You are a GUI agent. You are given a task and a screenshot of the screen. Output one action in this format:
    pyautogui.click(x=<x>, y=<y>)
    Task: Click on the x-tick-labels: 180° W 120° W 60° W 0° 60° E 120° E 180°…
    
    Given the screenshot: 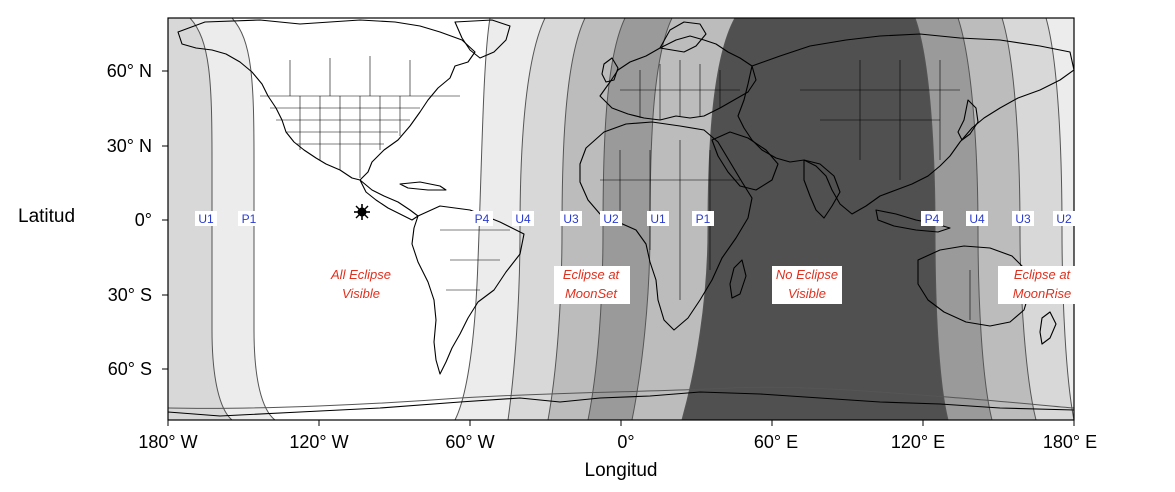 What is the action you would take?
    pyautogui.click(x=617, y=442)
    